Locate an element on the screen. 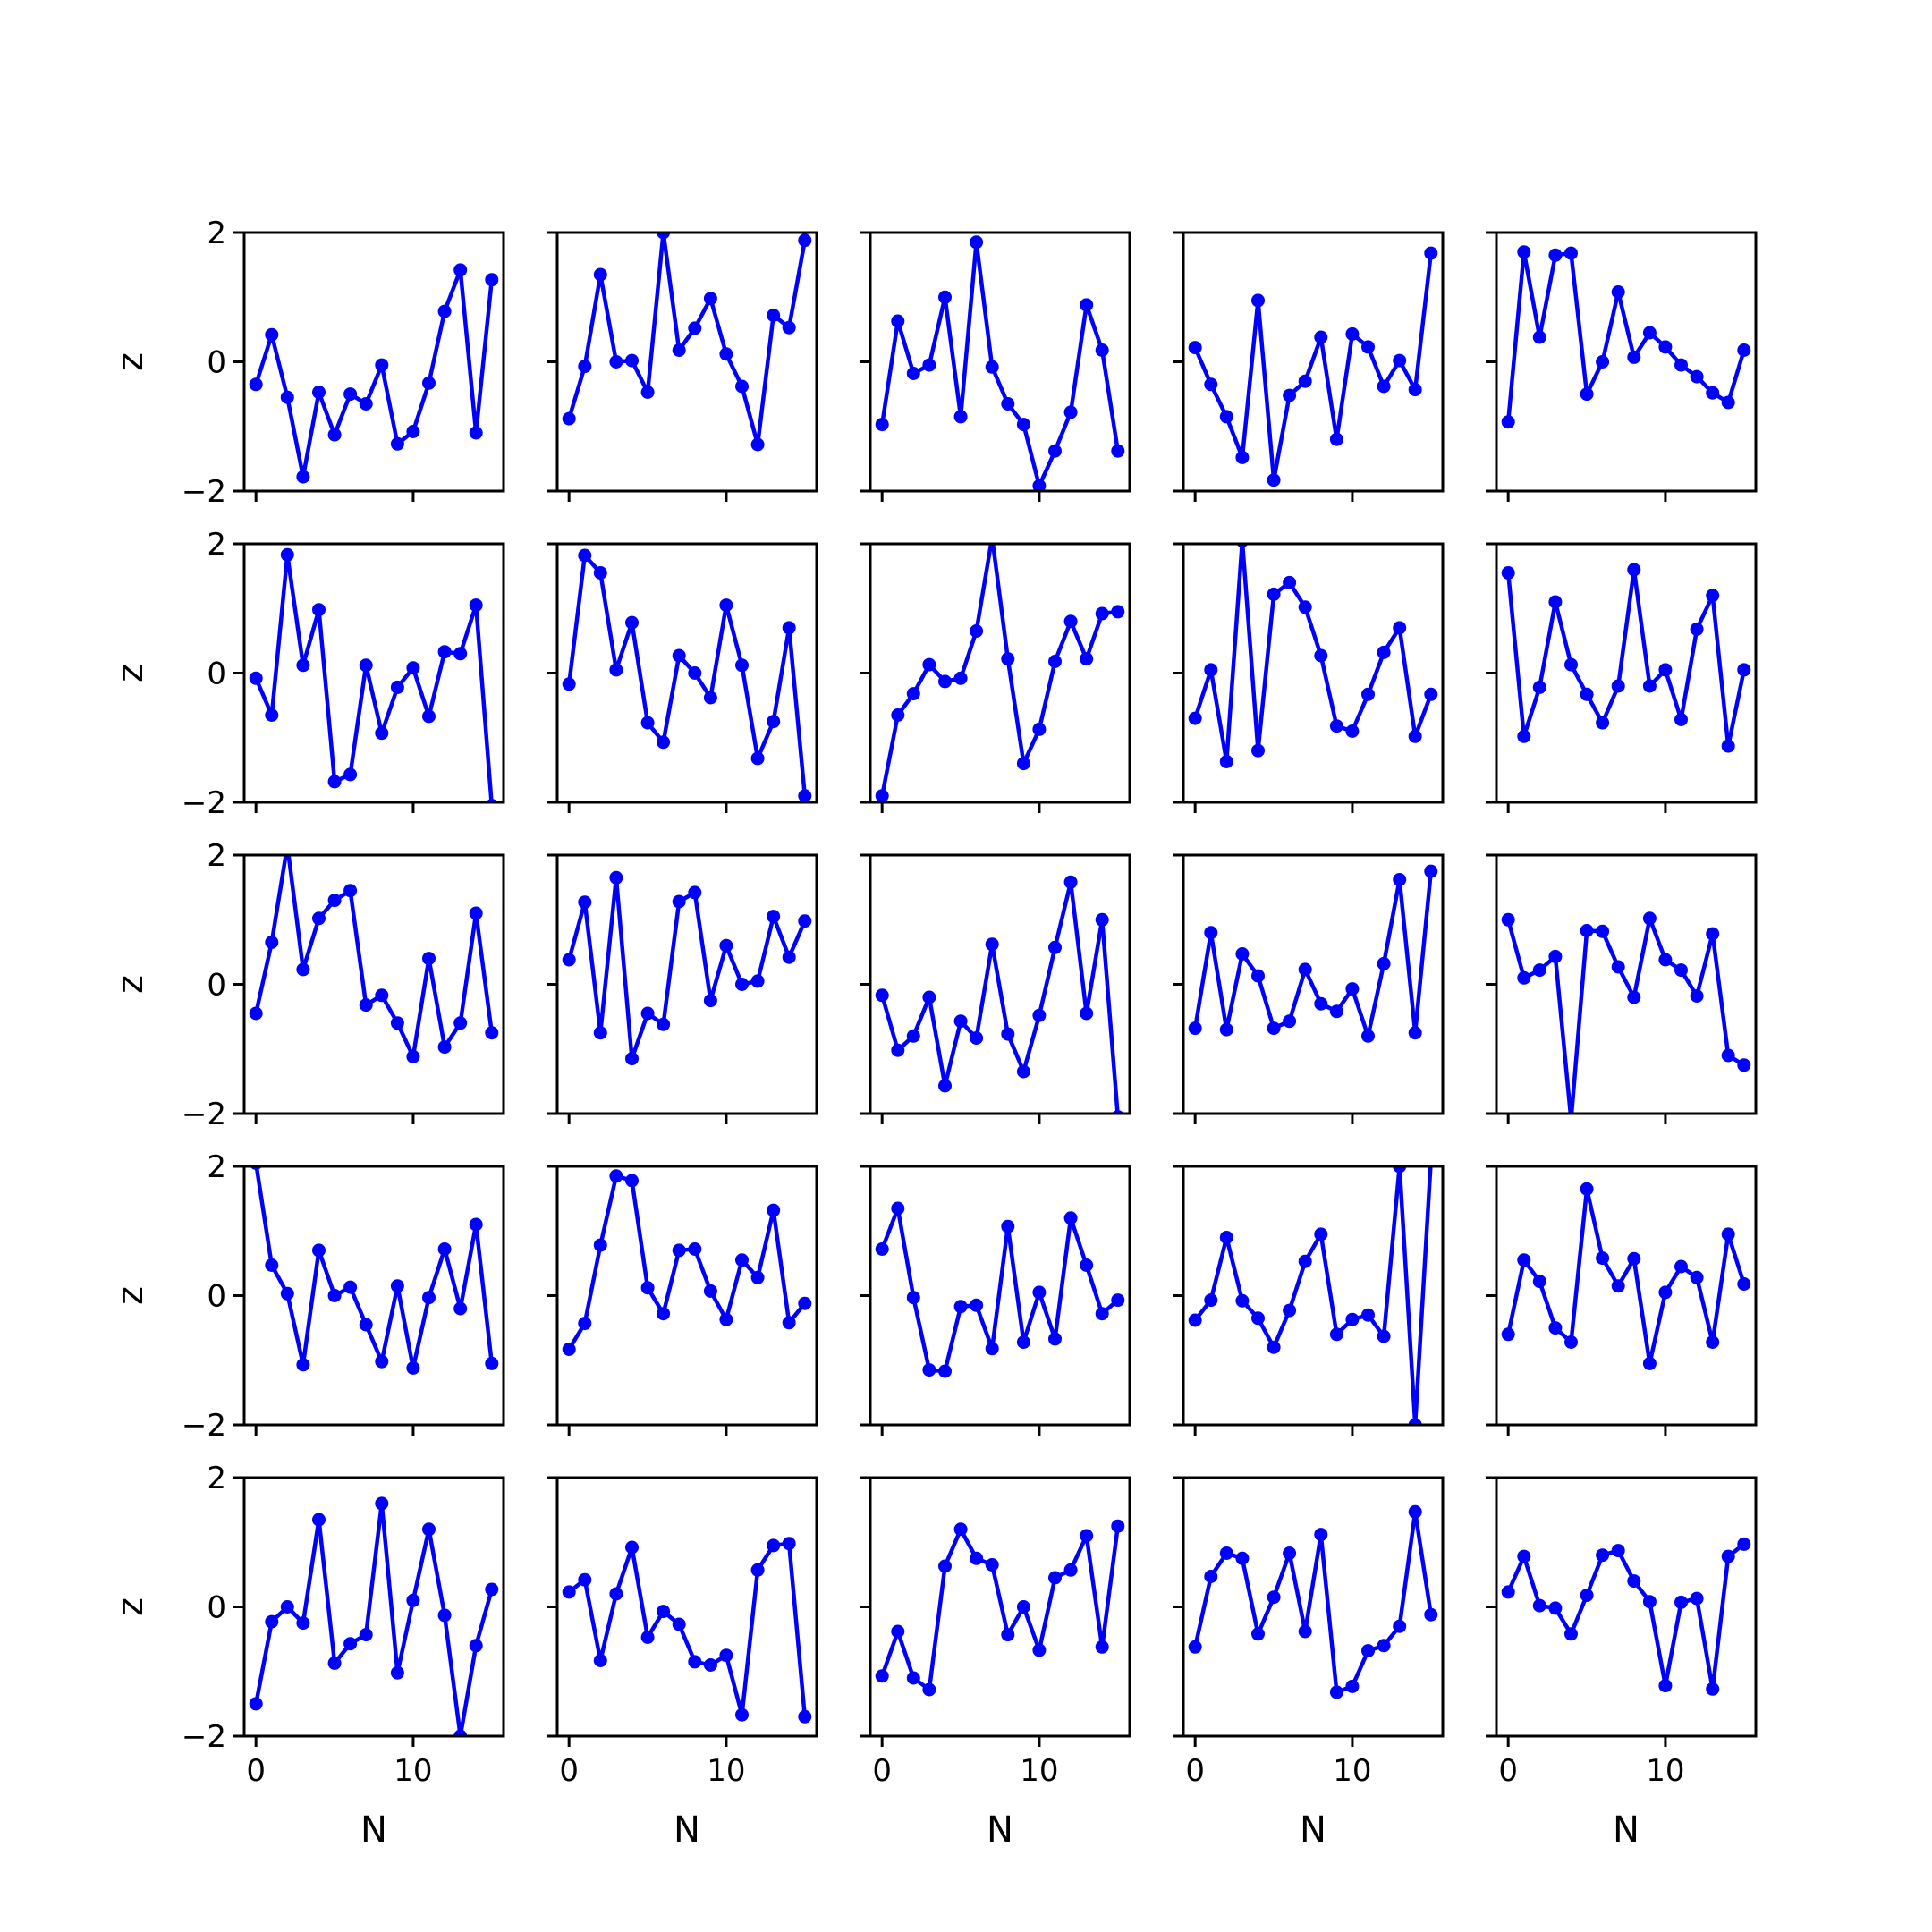  panel-r2-c1 is located at coordinates (682, 988).